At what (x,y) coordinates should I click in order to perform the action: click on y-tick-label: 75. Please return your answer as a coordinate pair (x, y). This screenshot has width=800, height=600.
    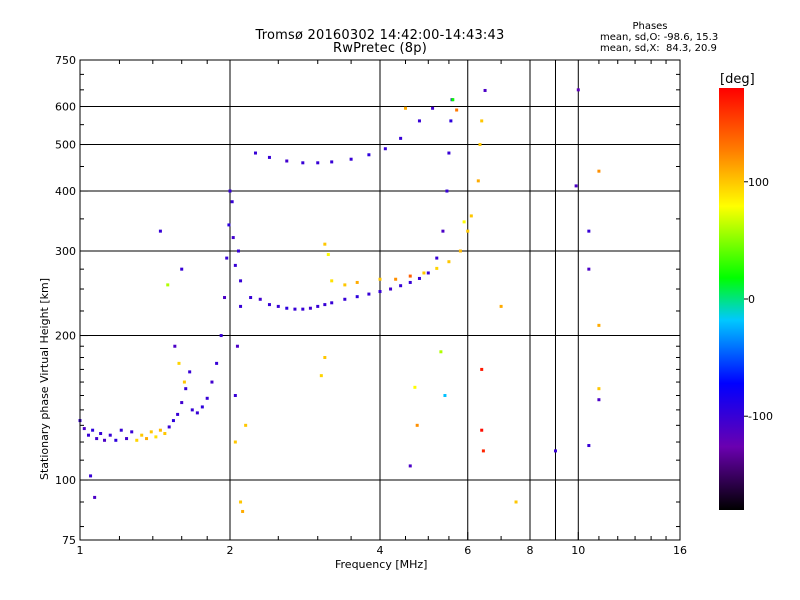
    Looking at the image, I should click on (69, 540).